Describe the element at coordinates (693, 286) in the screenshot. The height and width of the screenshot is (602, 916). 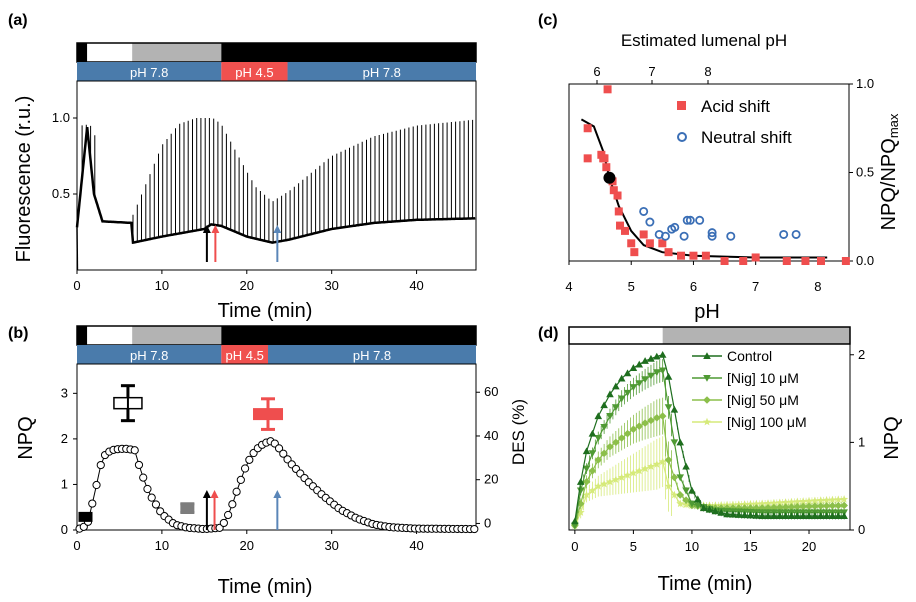
I see `x-tick-label: 6` at that location.